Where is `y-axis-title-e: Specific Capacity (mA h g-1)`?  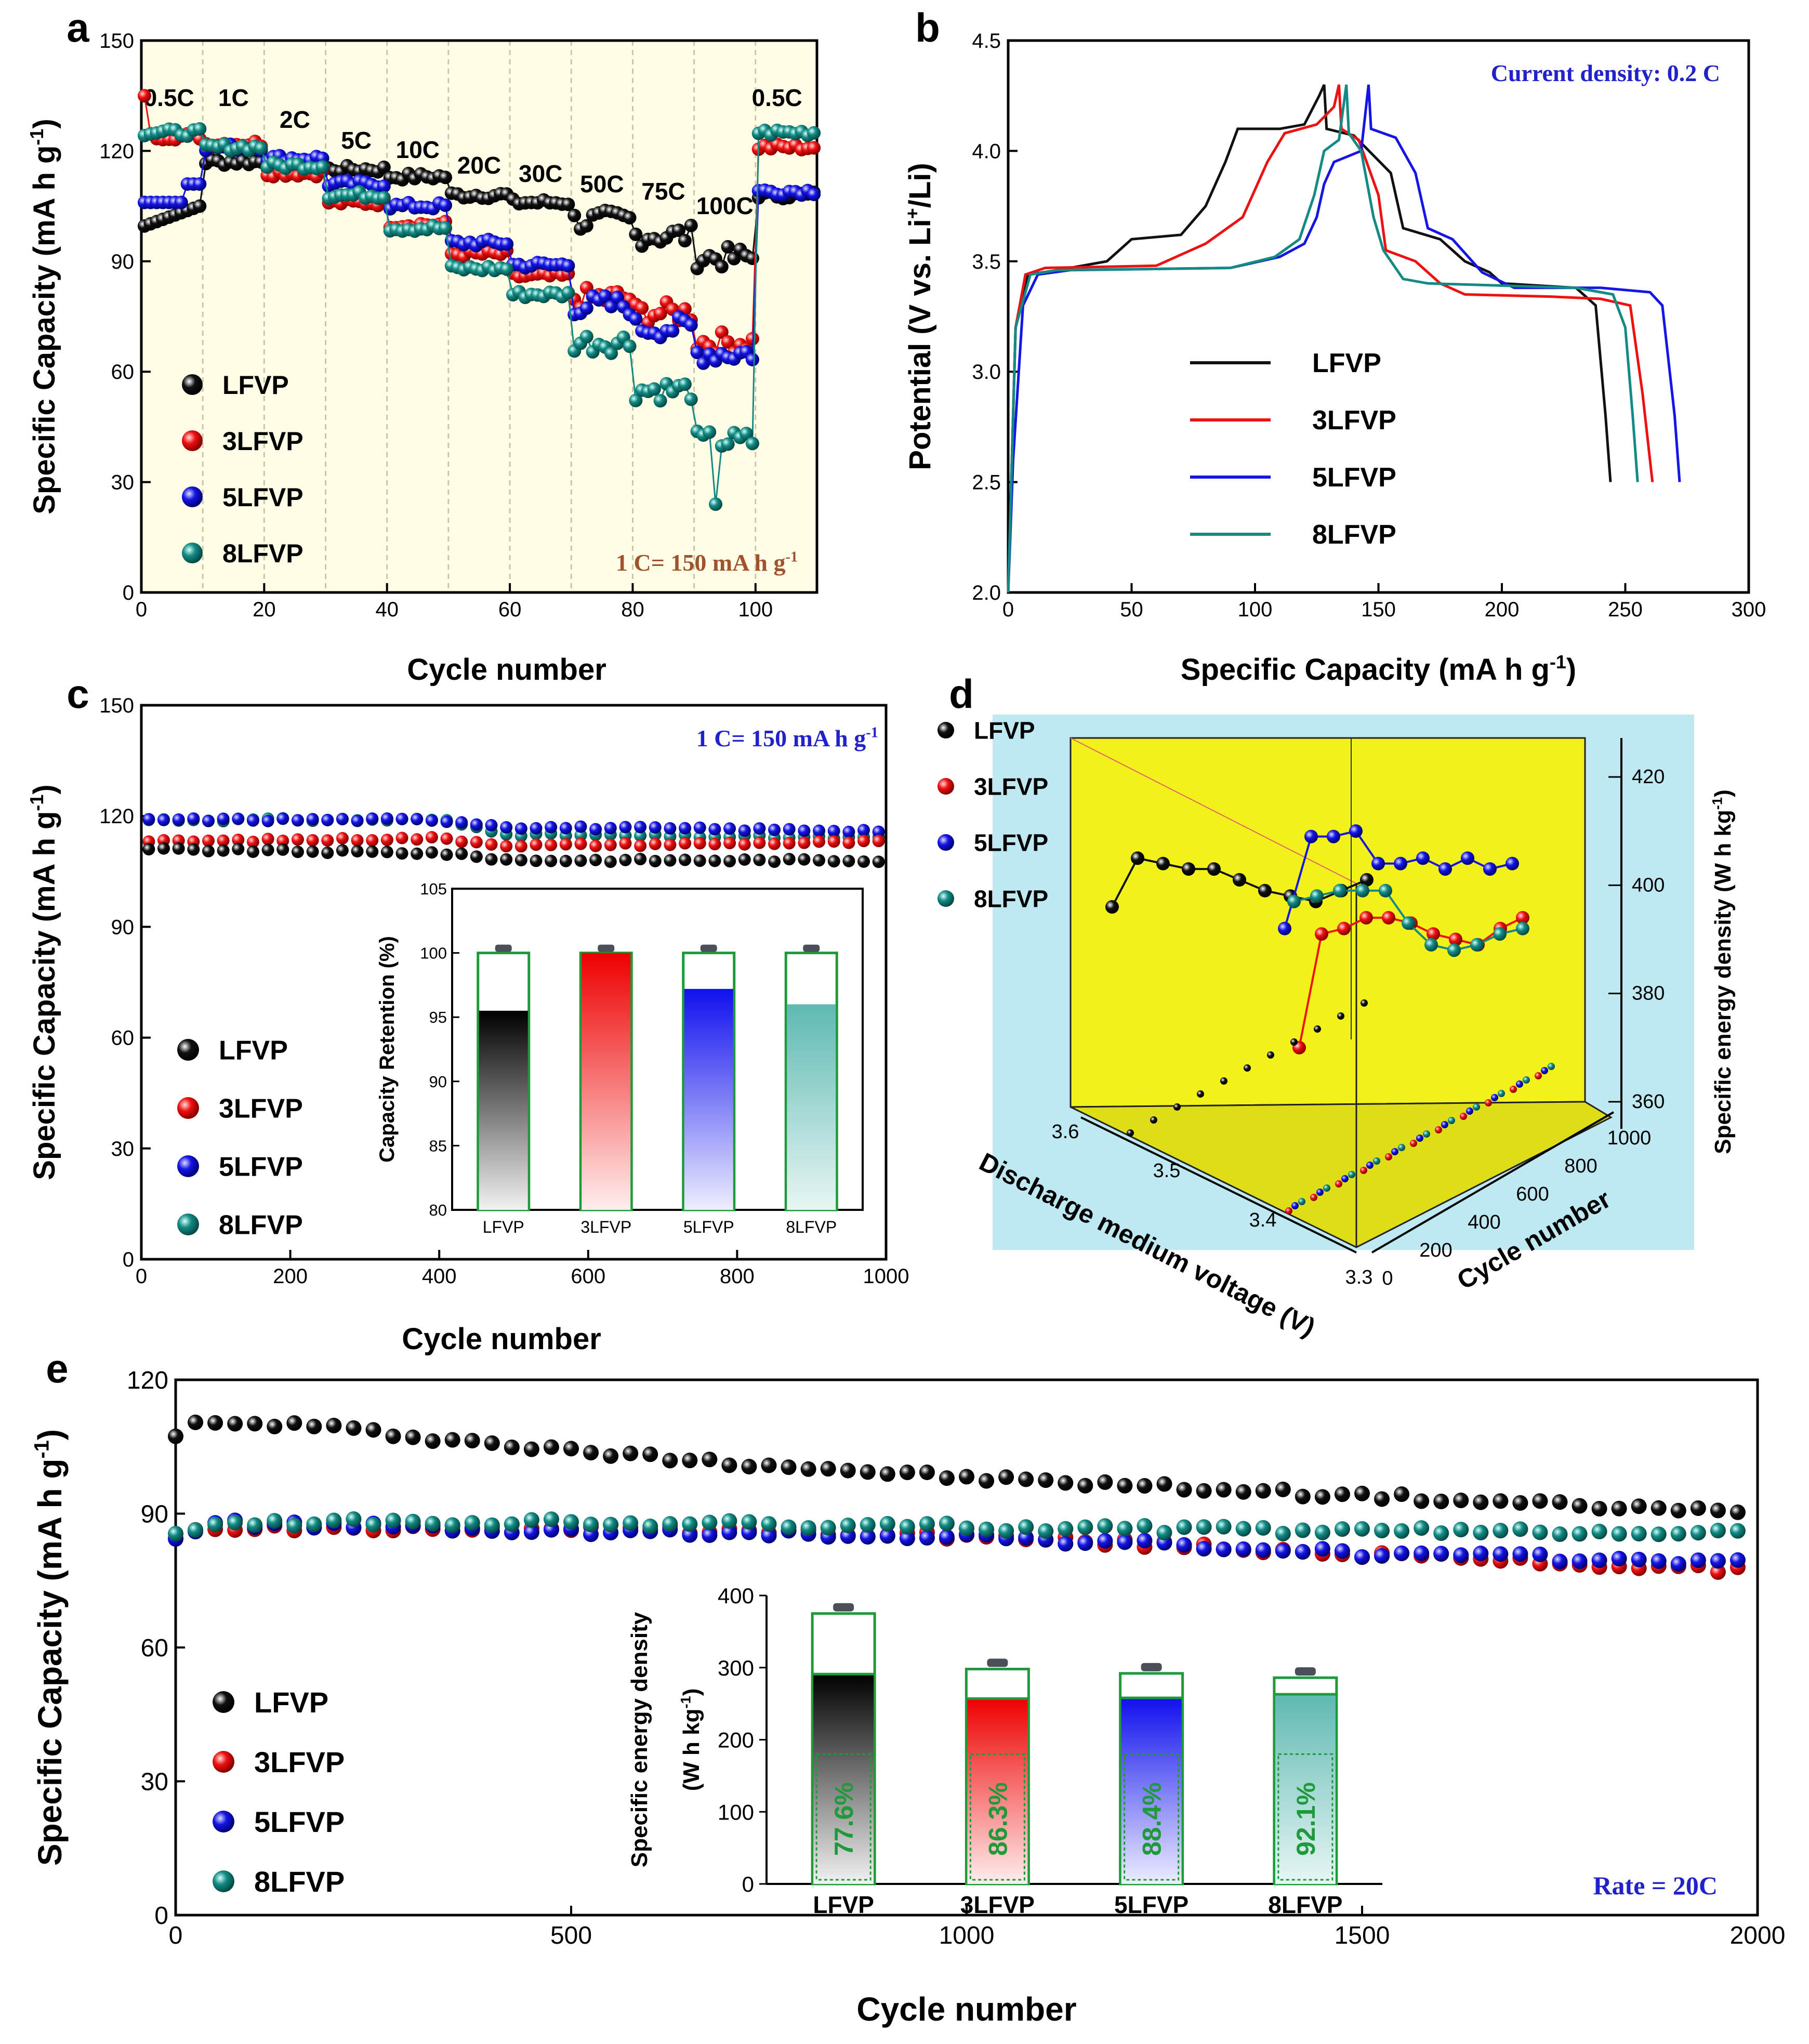
y-axis-title-e: Specific Capacity (mA h g-1) is located at coordinates (50, 1647).